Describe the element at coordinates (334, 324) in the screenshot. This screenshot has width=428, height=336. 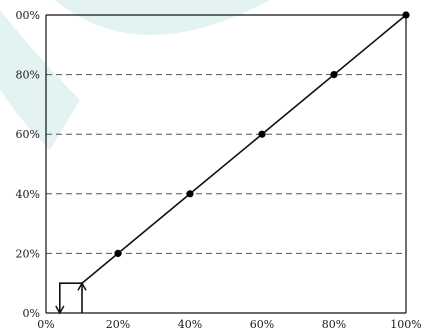
I see `x-tick-label-80: 80%` at that location.